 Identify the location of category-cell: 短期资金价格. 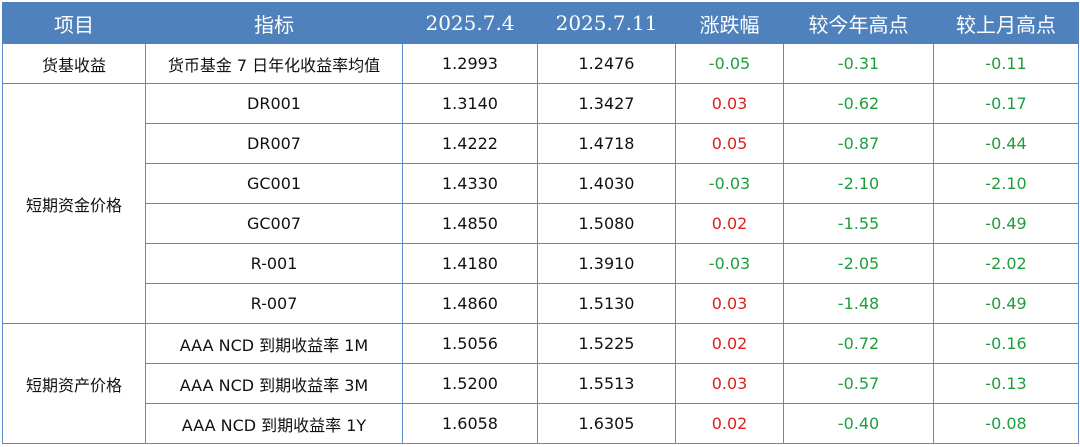
(74, 203).